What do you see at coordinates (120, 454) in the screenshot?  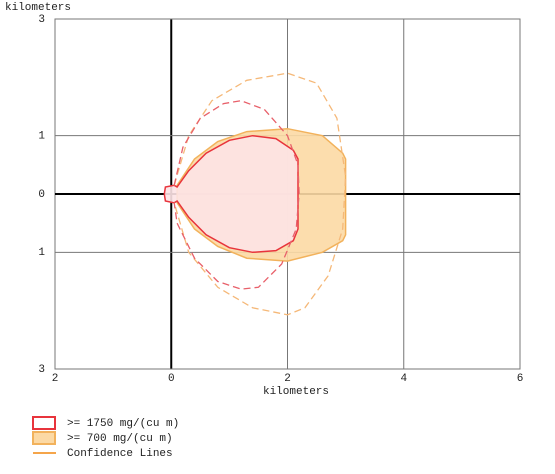 I see `legend-label: Confidence Lines` at bounding box center [120, 454].